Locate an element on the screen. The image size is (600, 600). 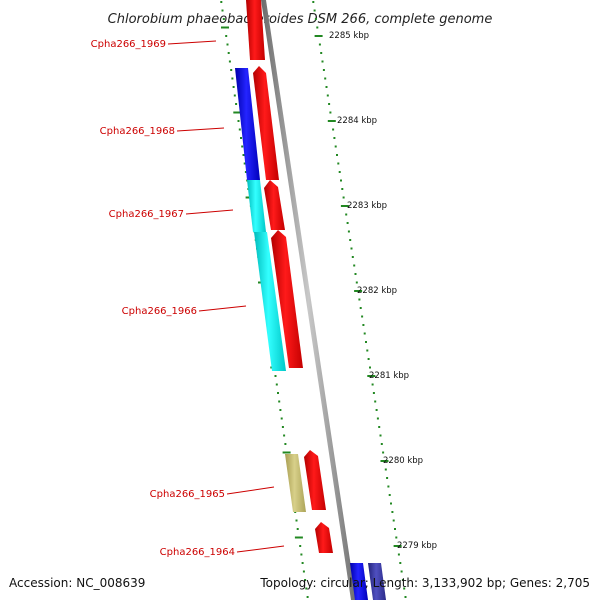
kbp-label: 2284 kbp is located at coordinates (357, 121).